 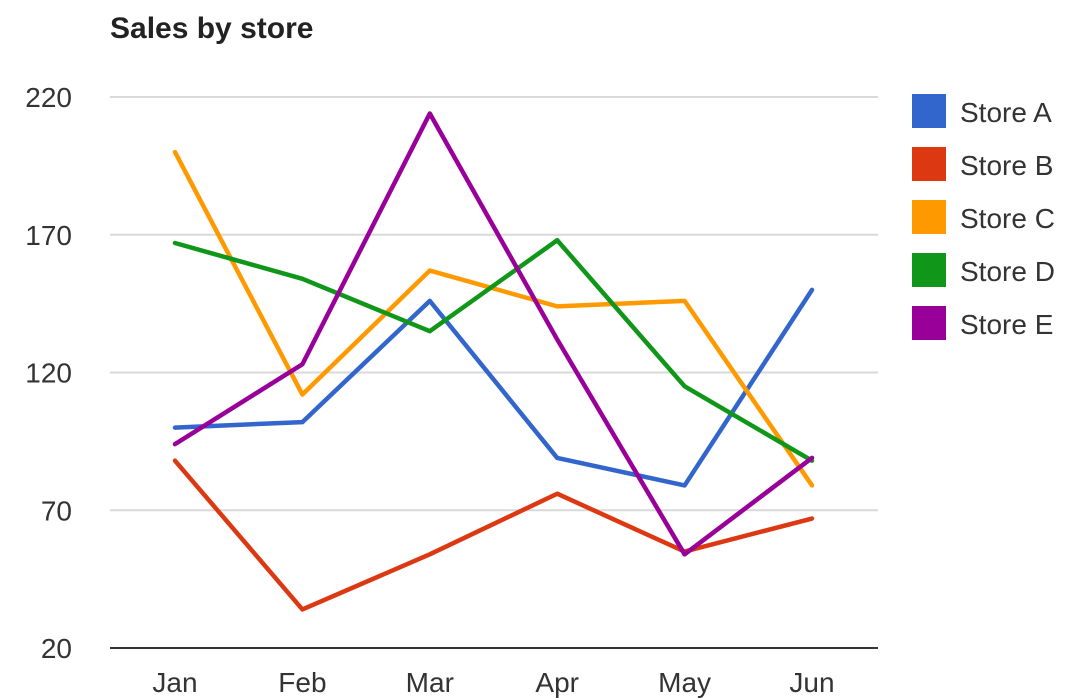 What do you see at coordinates (811, 682) in the screenshot?
I see `x-tick-label: Jun` at bounding box center [811, 682].